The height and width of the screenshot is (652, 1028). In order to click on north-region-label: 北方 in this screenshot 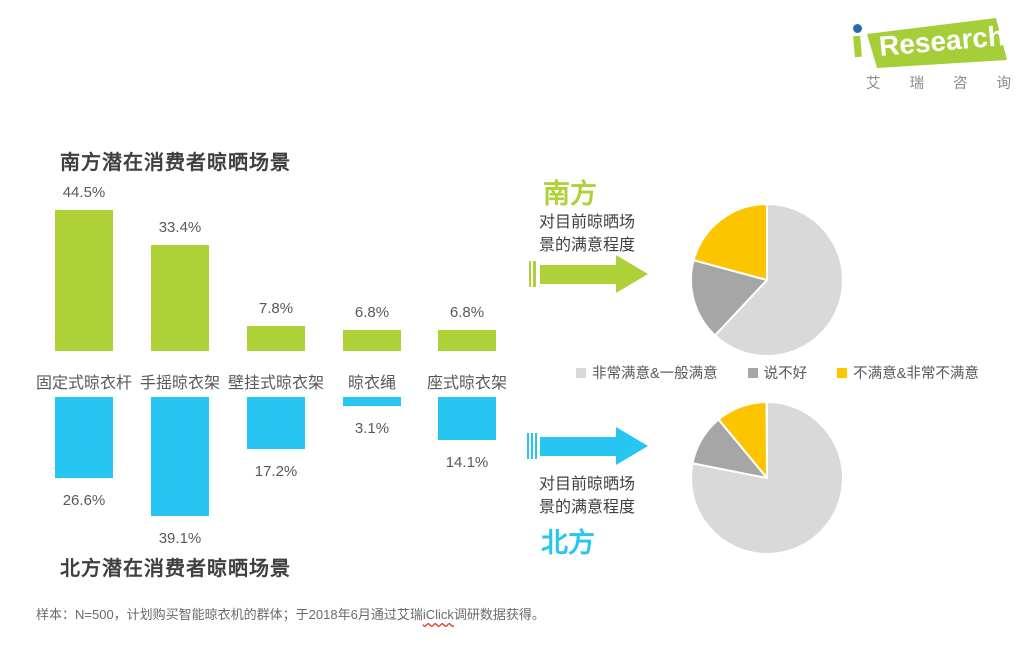, I will do `click(568, 543)`.